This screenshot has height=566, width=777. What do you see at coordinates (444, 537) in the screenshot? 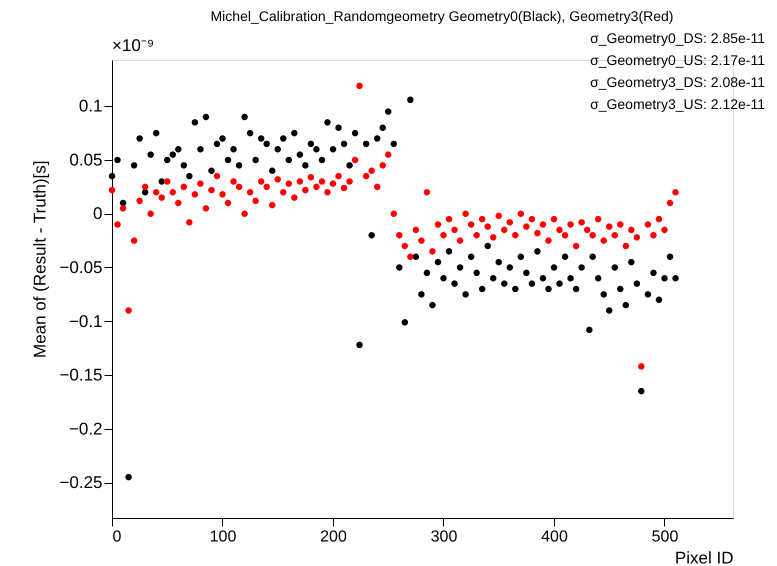
I see `x-tick-label: 300` at bounding box center [444, 537].